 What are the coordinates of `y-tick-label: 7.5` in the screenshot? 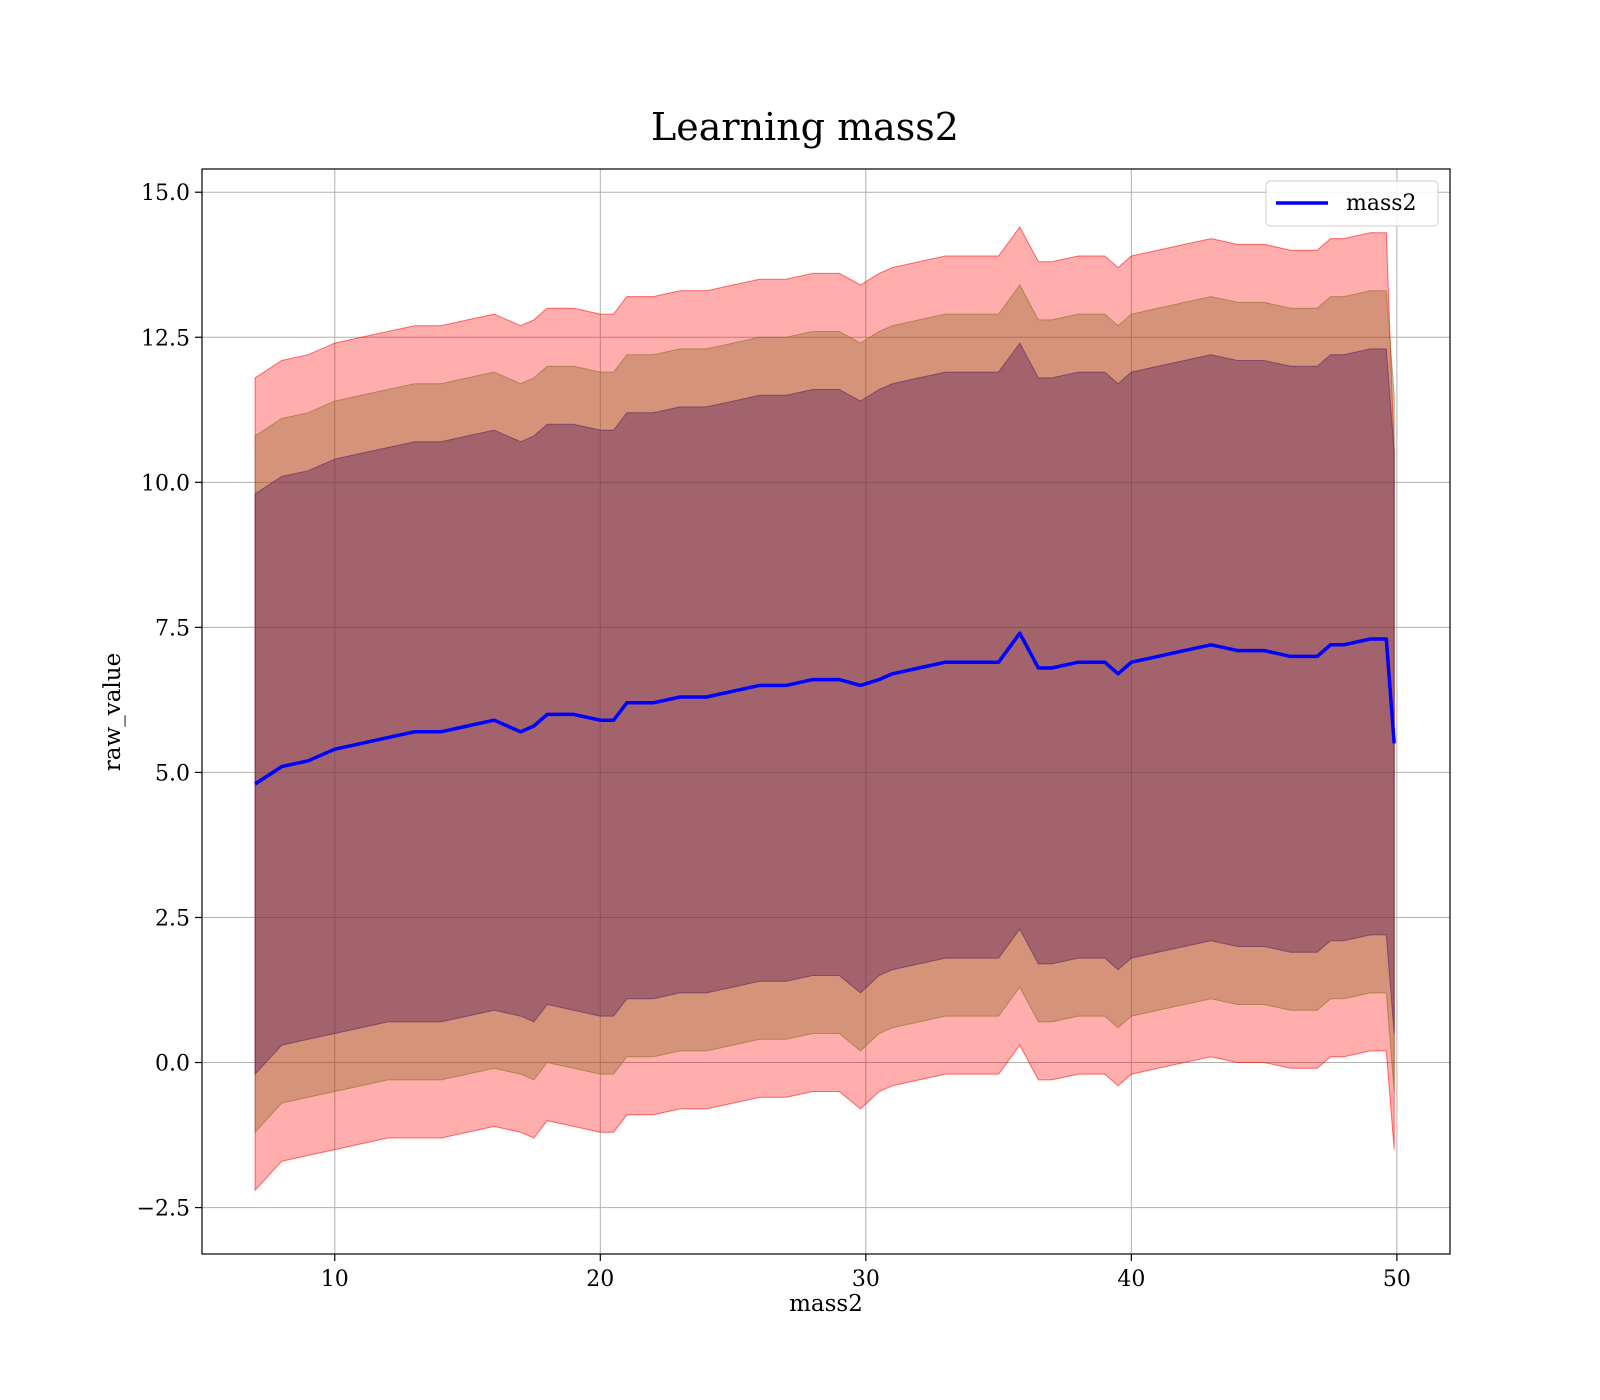 It's located at (172, 628).